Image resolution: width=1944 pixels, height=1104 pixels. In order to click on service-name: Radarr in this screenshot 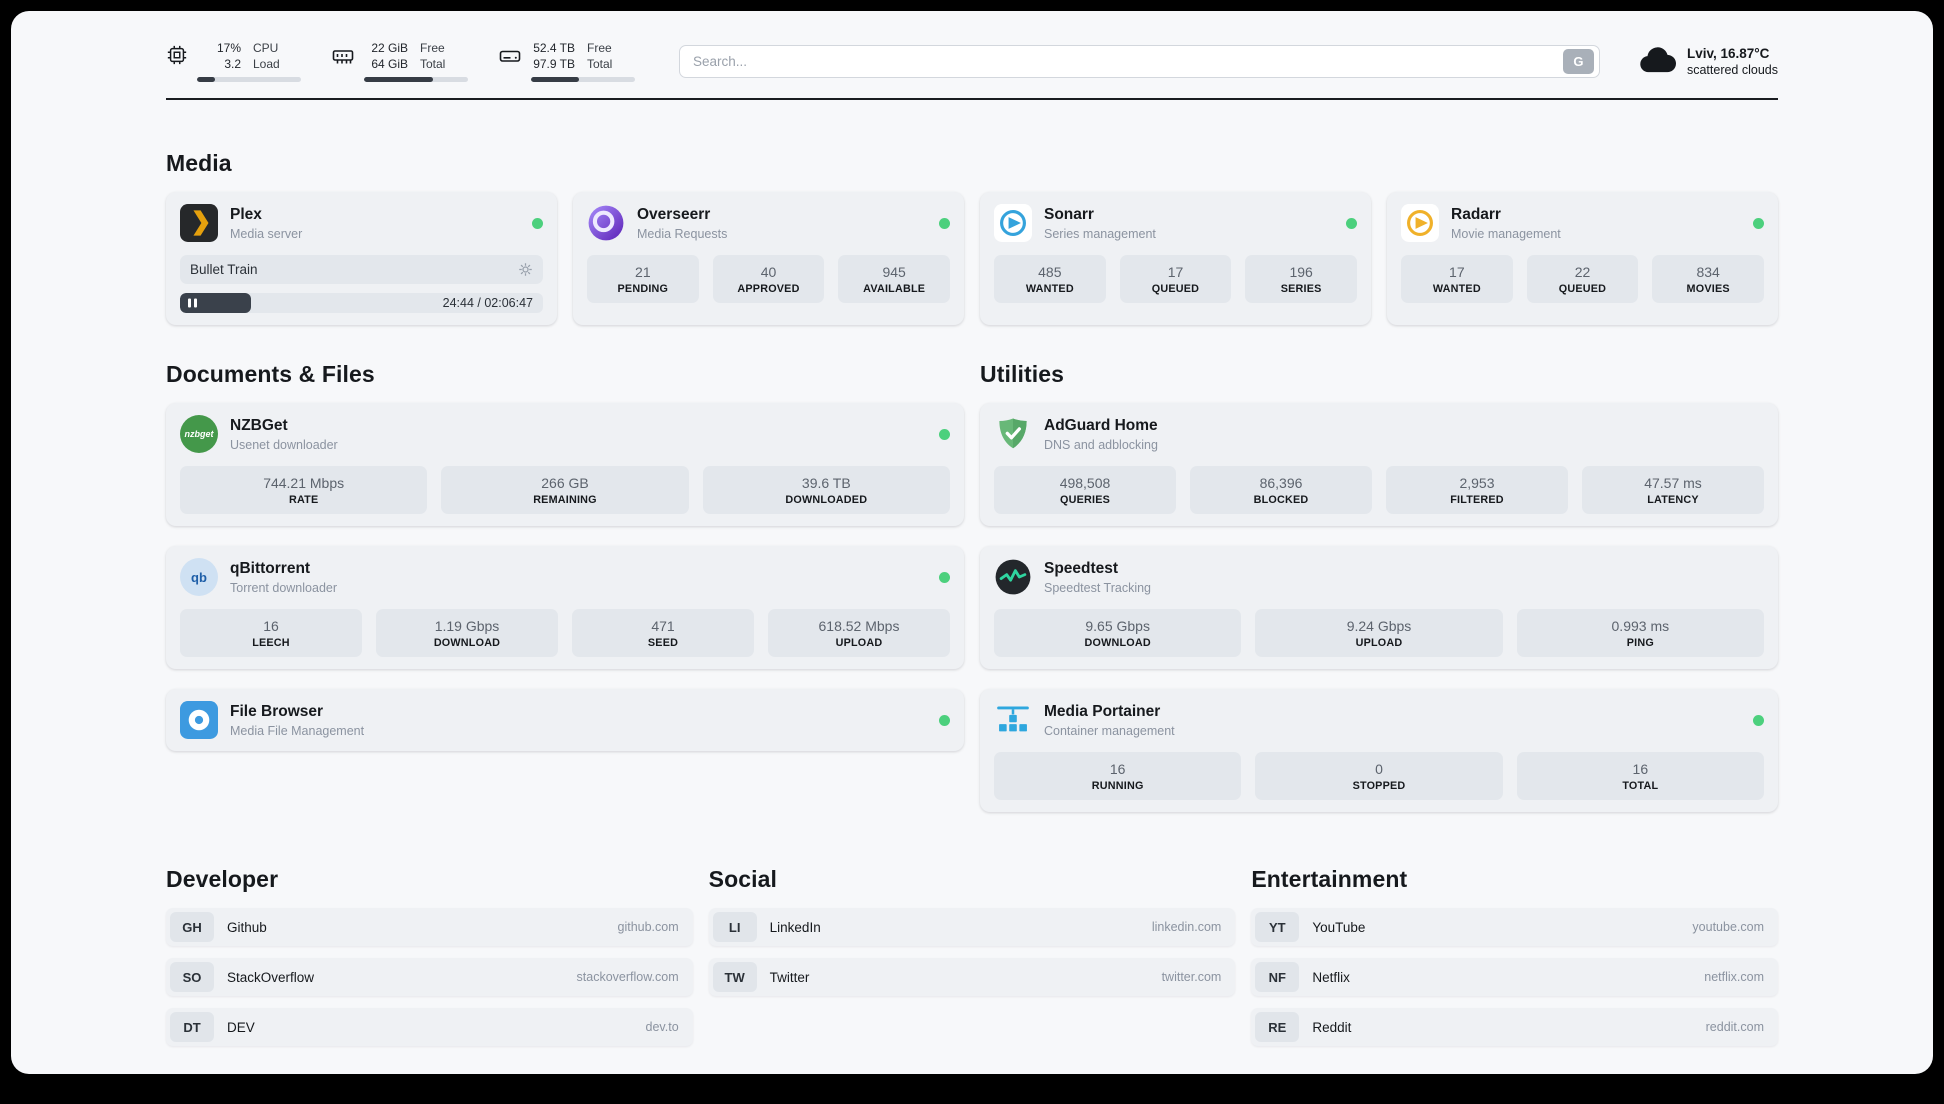, I will do `click(1476, 214)`.